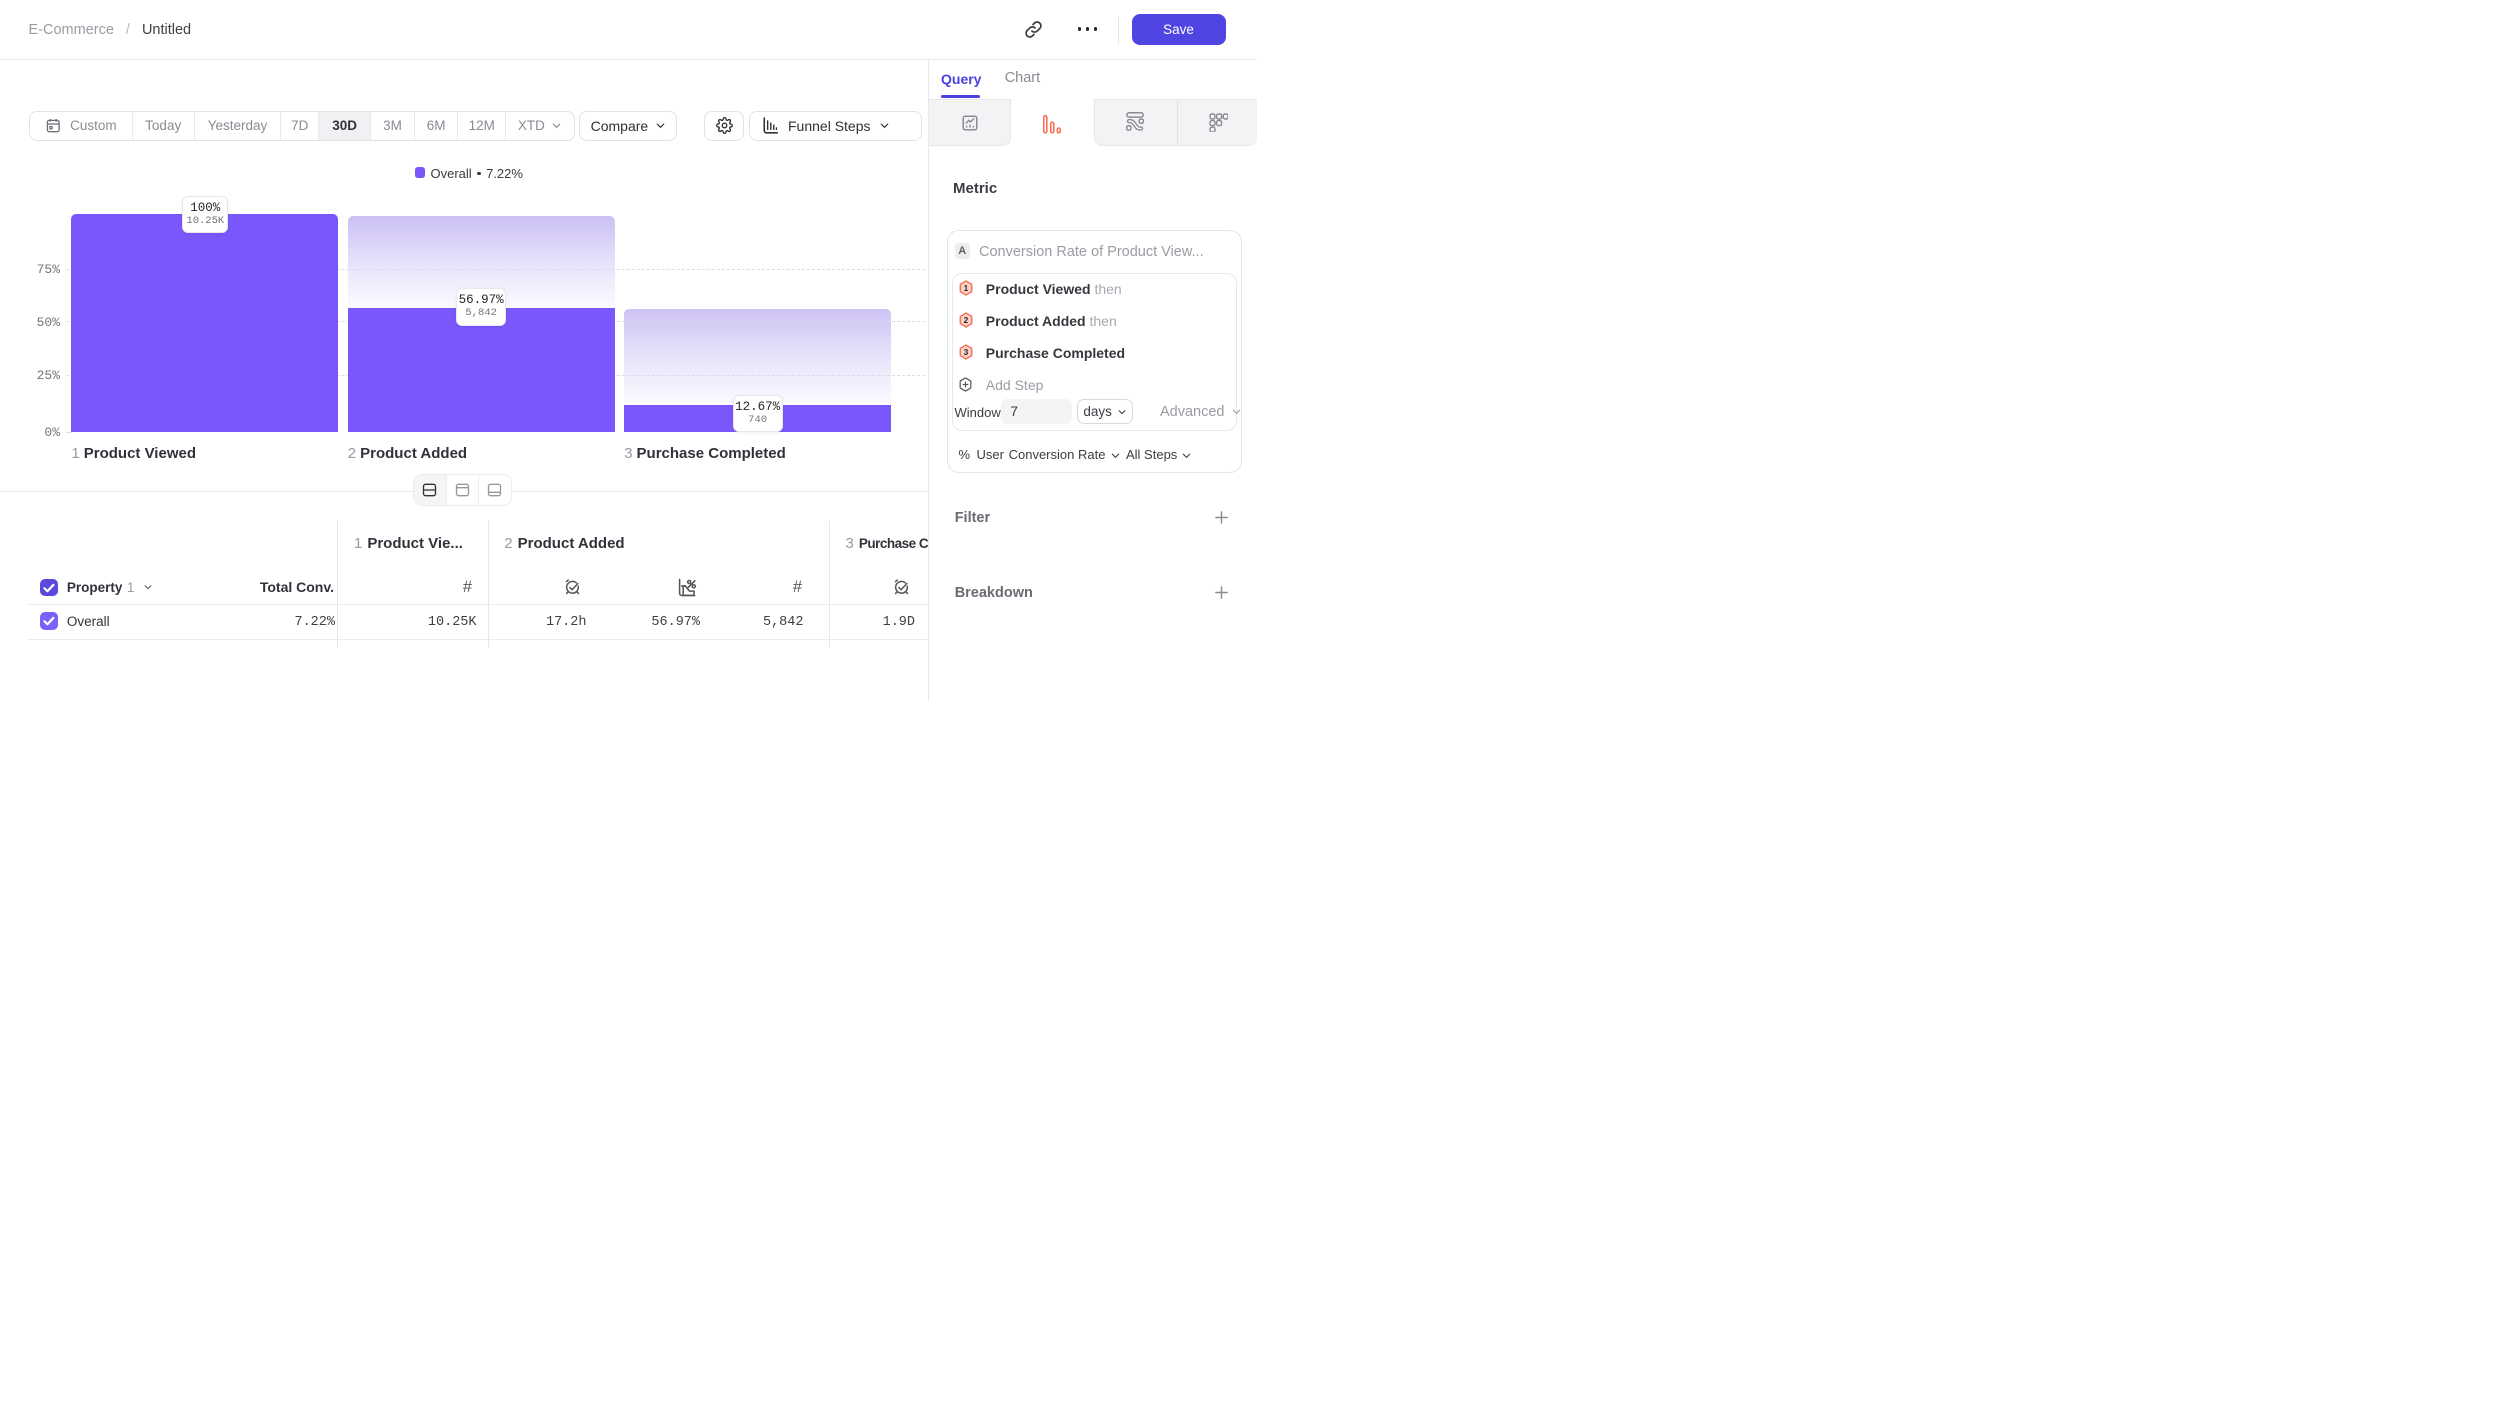 This screenshot has height=1402, width=2514. Describe the element at coordinates (965, 320) in the screenshot. I see `svg-text: 2` at that location.